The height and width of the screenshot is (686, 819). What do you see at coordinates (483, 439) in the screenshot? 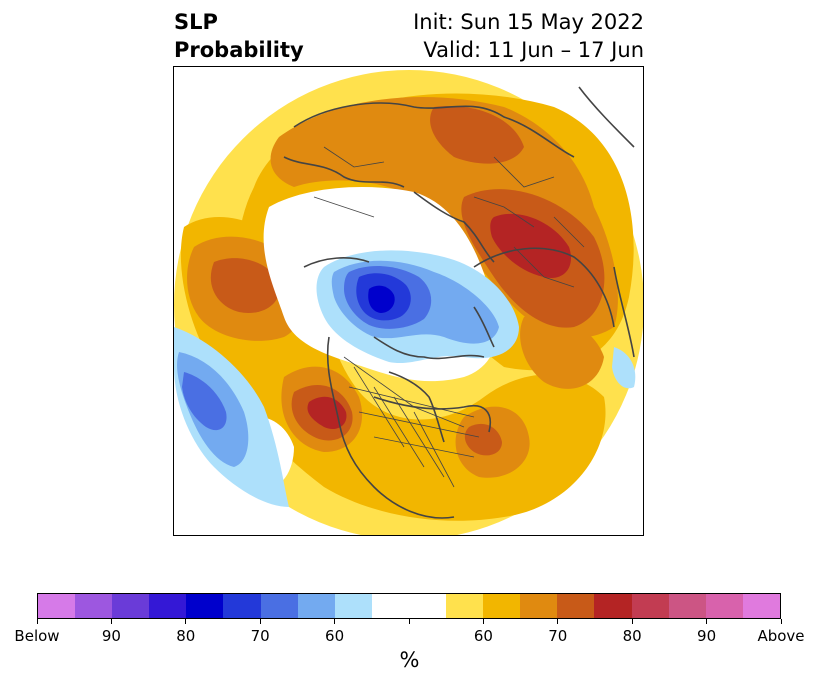
I see `region-darkorange-atlantic` at bounding box center [483, 439].